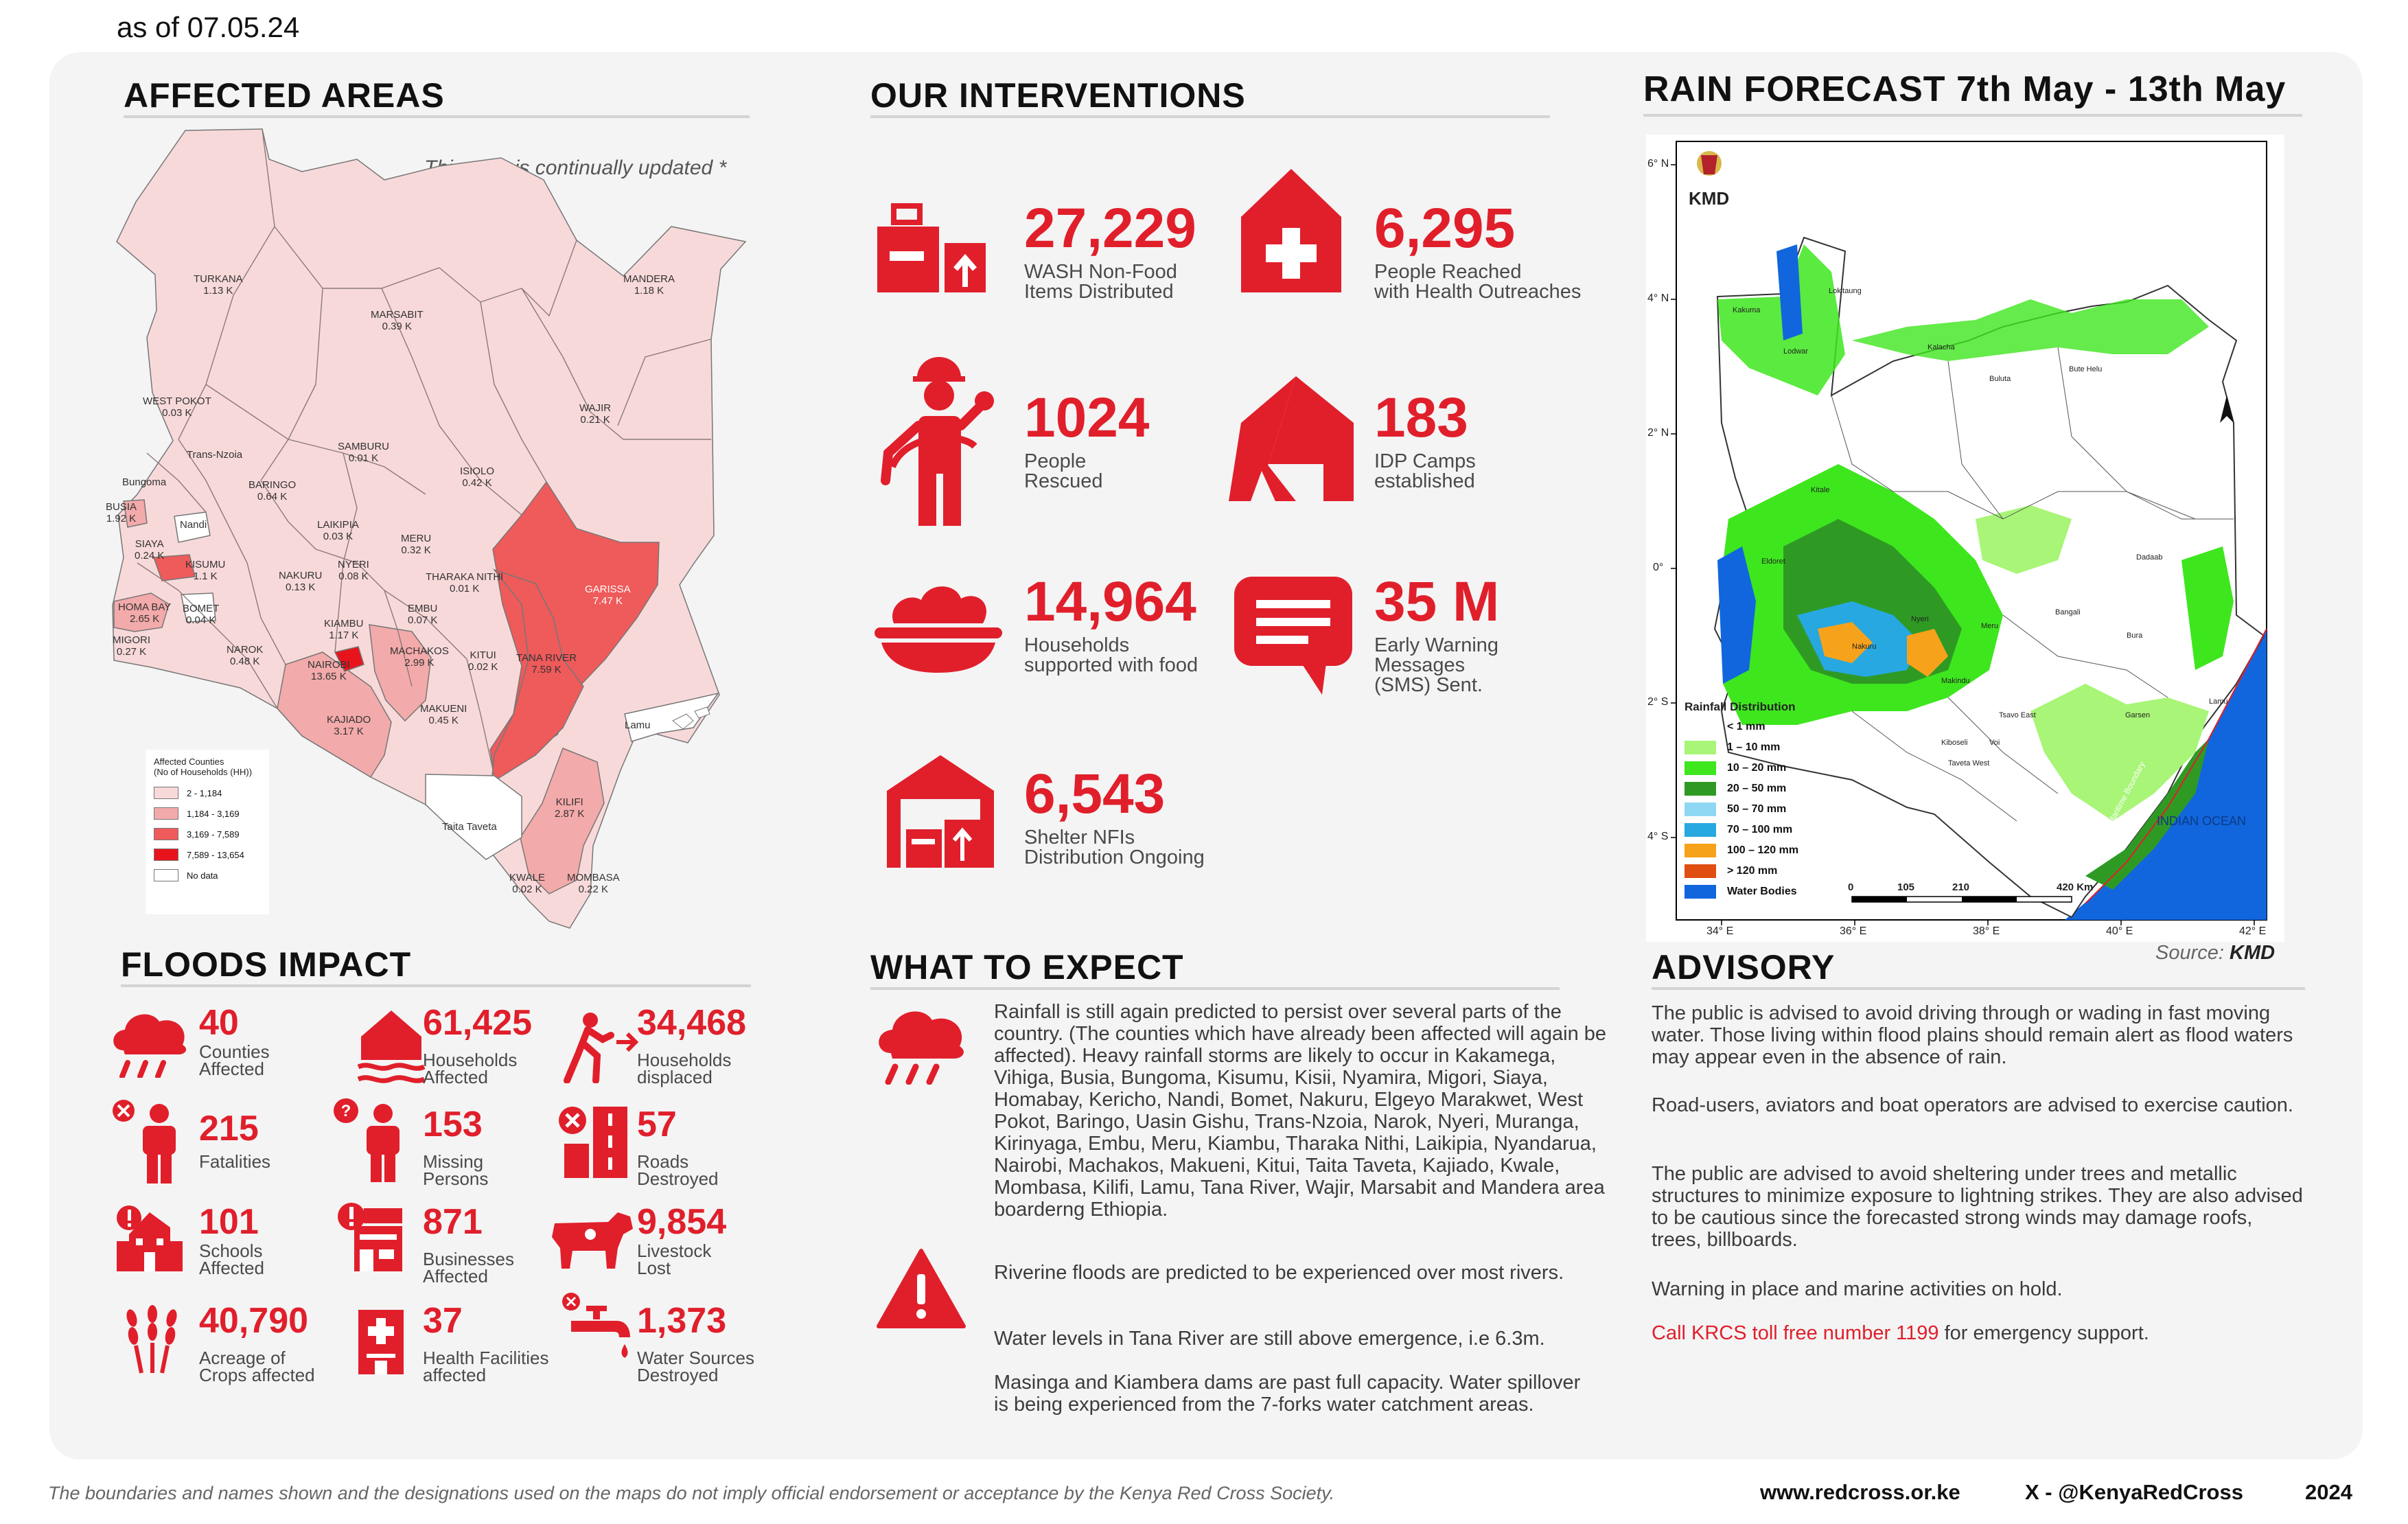 This screenshot has width=2408, height=1524. Describe the element at coordinates (596, 1325) in the screenshot. I see `water-tap-icon` at that location.